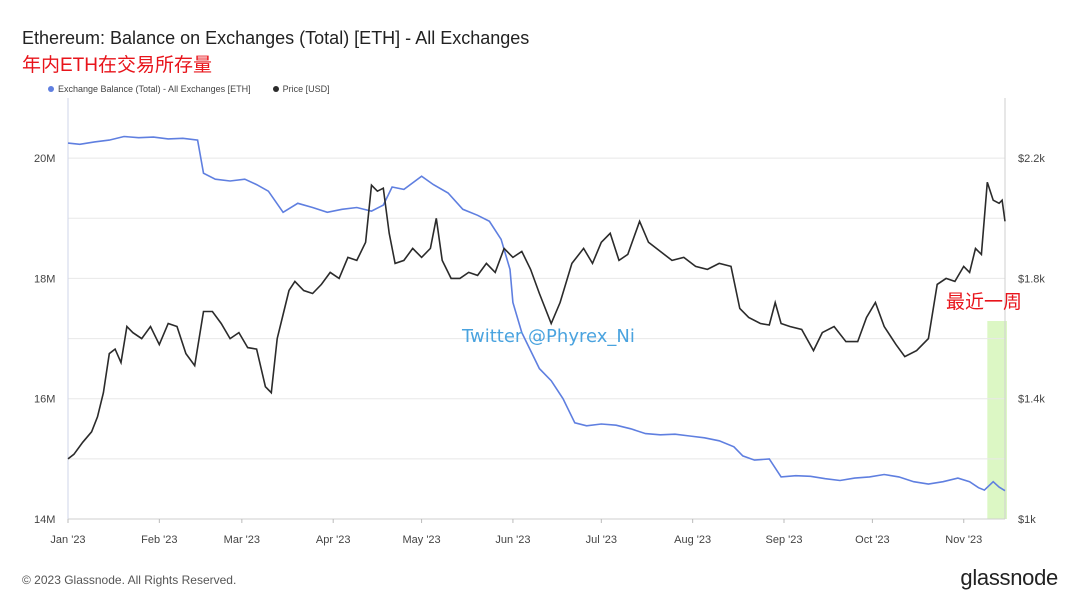 Image resolution: width=1080 pixels, height=608 pixels. I want to click on x-tick-label: Apr '23, so click(333, 540).